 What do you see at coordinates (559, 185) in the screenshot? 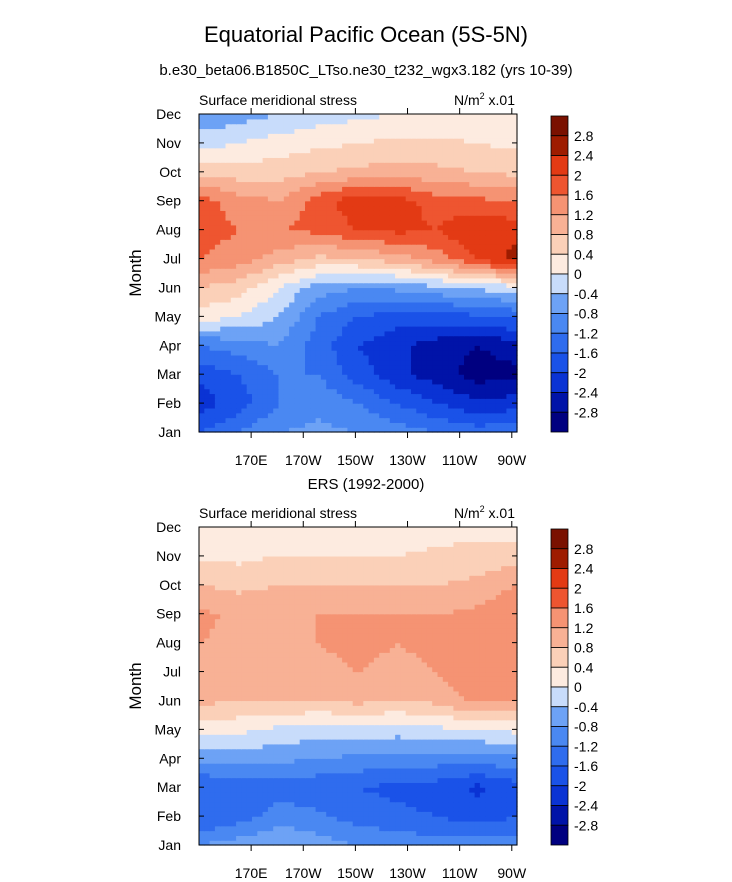
I see `colorbar-box` at bounding box center [559, 185].